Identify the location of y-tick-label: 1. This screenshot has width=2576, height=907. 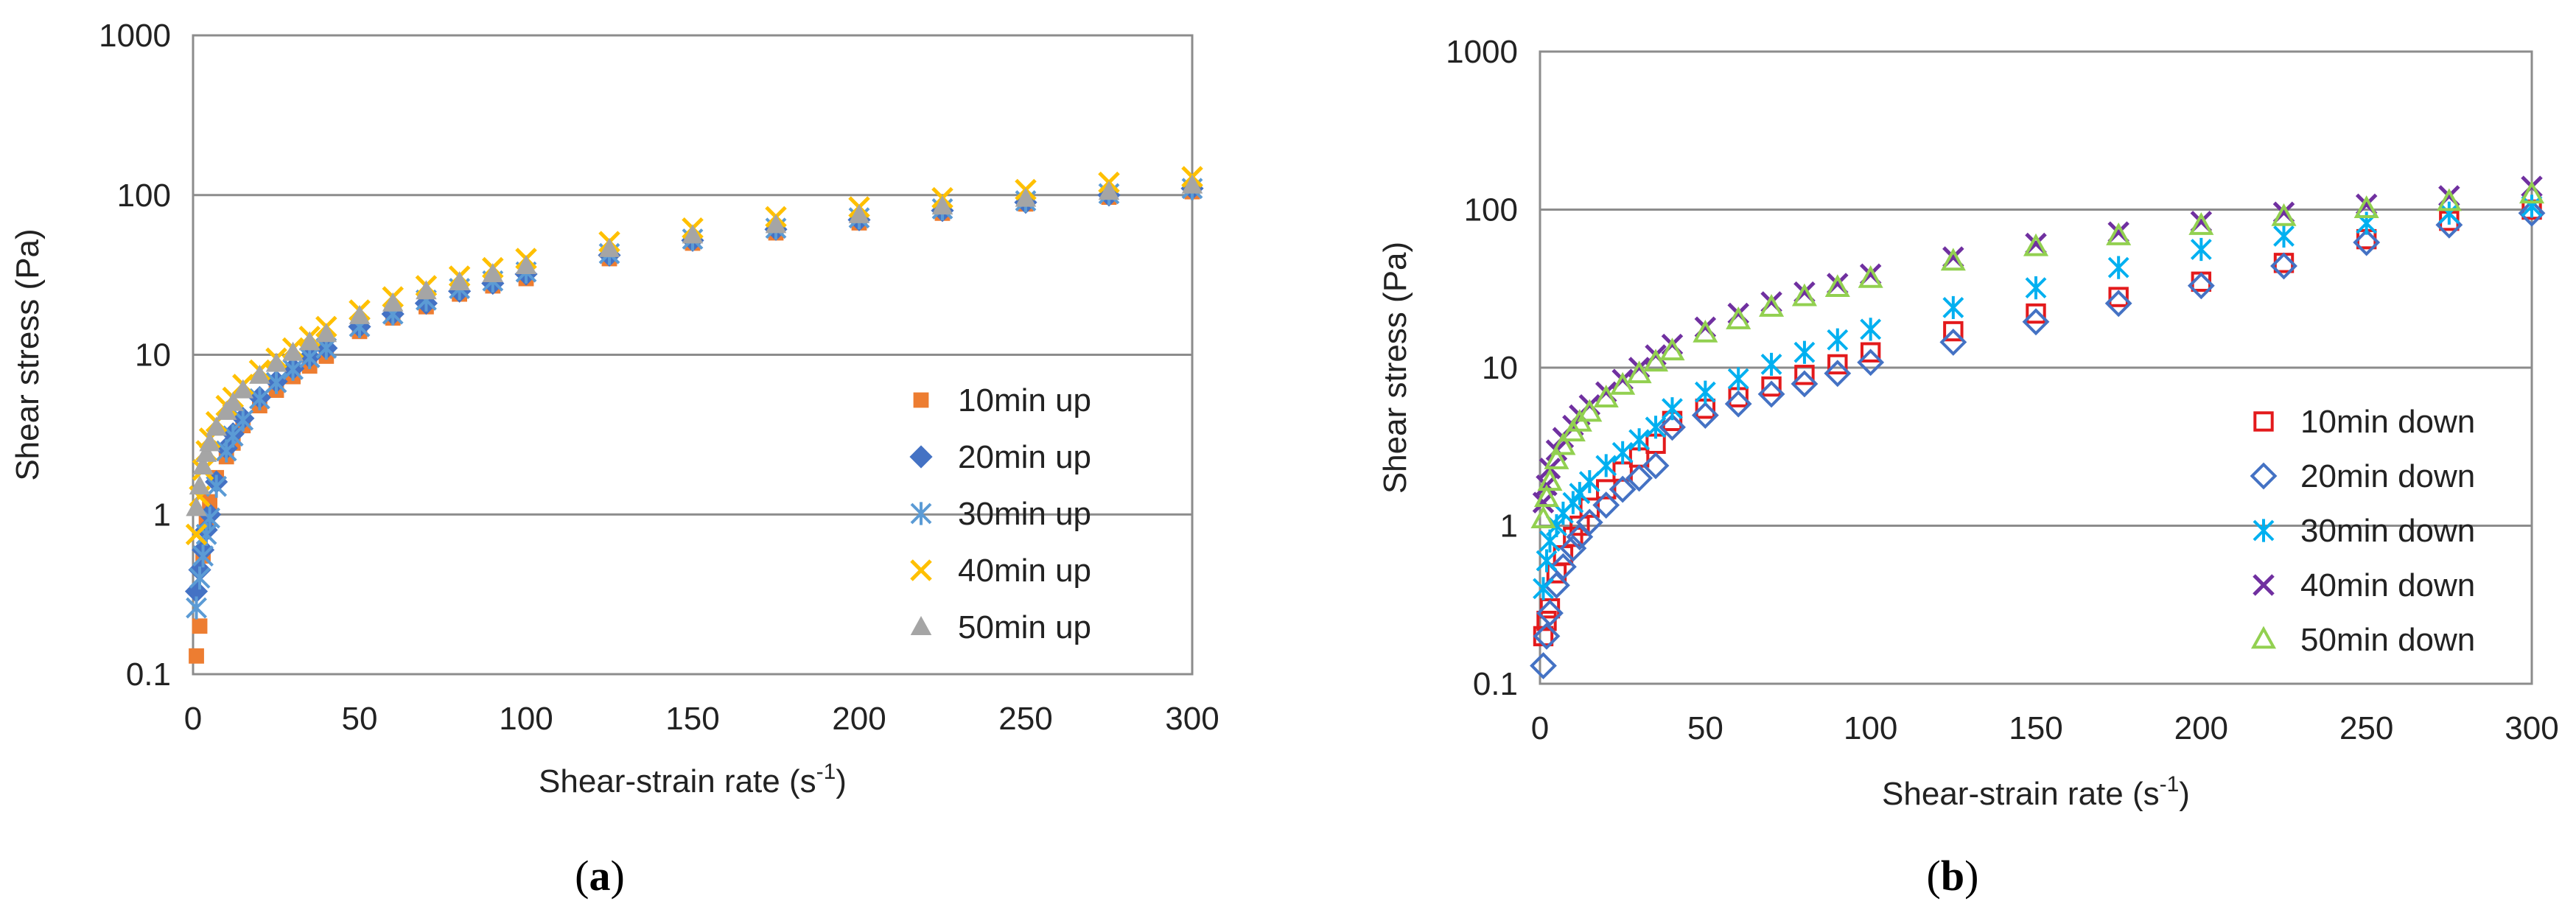
(162, 515).